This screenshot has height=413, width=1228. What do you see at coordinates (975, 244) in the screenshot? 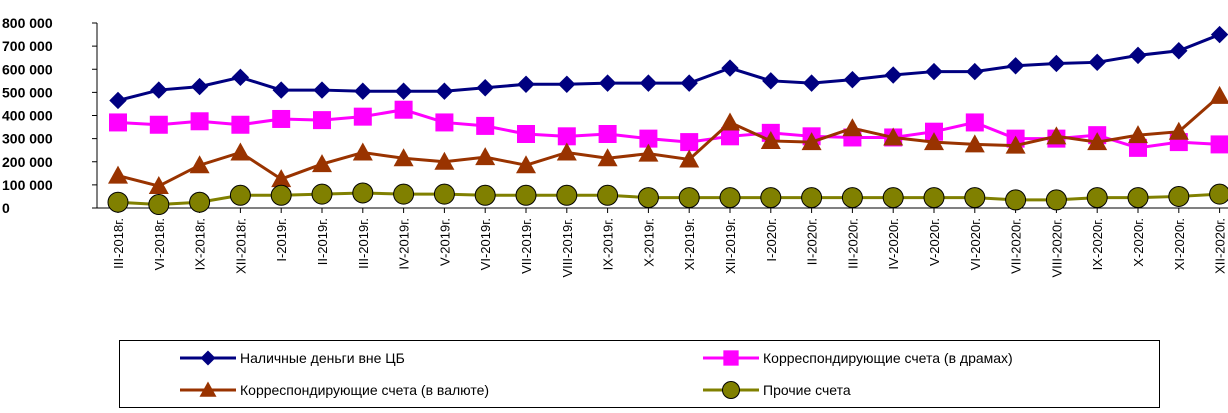
I see `x-tick-label: VI-2020г.` at bounding box center [975, 244].